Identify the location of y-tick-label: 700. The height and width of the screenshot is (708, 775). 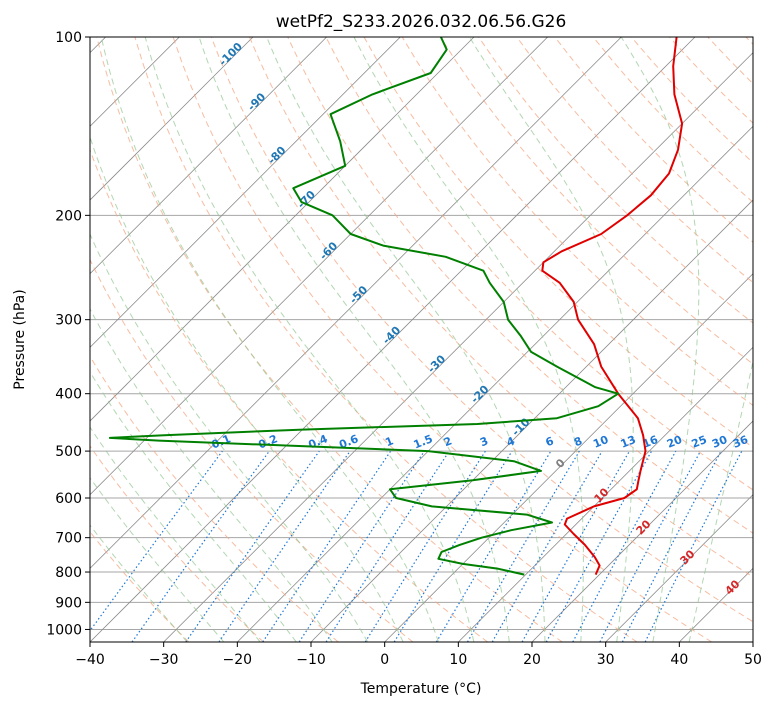
(68, 539).